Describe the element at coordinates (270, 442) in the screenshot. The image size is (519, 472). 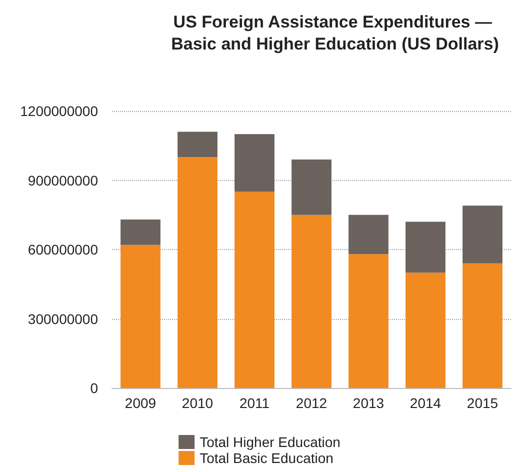
I see `legend-label: Total Higher Education` at that location.